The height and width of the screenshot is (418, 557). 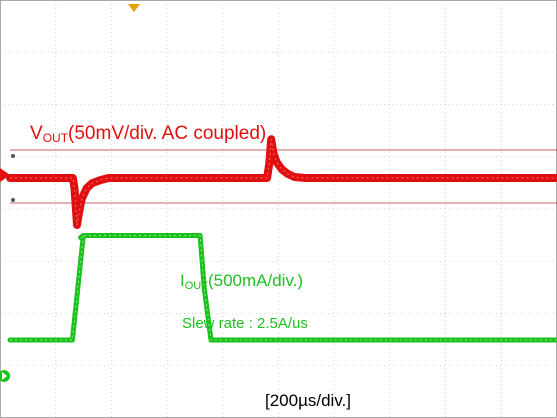 What do you see at coordinates (7, 178) in the screenshot?
I see `vout-marker` at bounding box center [7, 178].